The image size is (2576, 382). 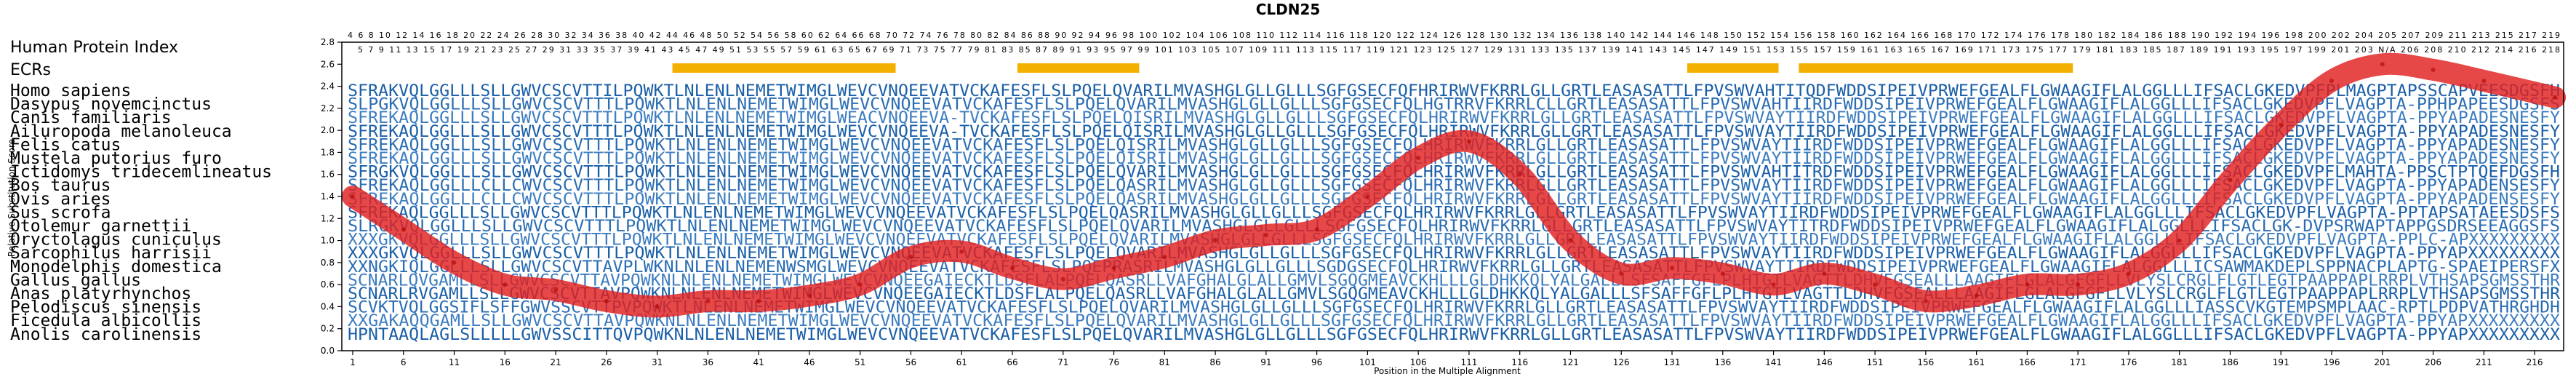 What do you see at coordinates (2230, 362) in the screenshot?
I see `x-tick-label: 186` at bounding box center [2230, 362].